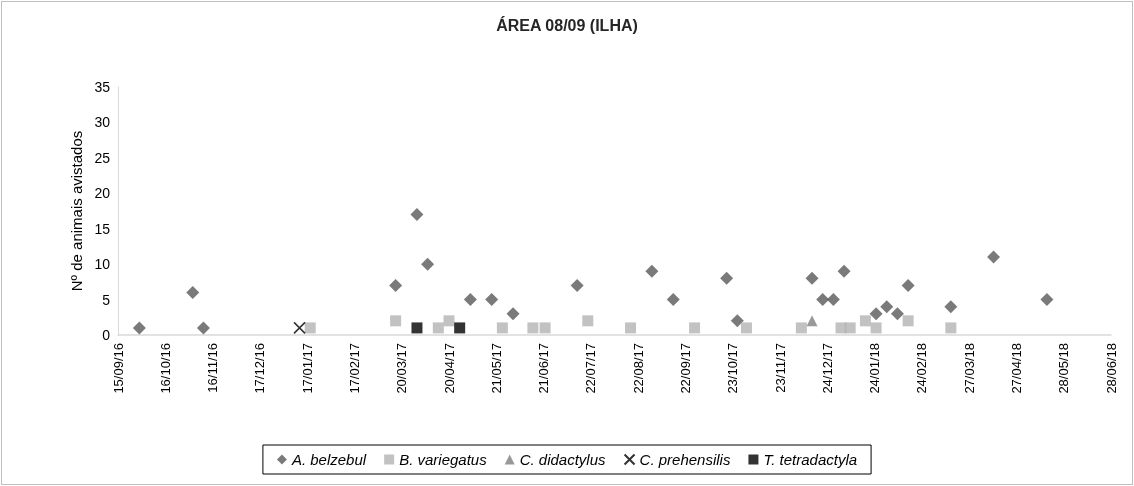 This screenshot has height=486, width=1134. I want to click on y-tick-label: 0, so click(106, 335).